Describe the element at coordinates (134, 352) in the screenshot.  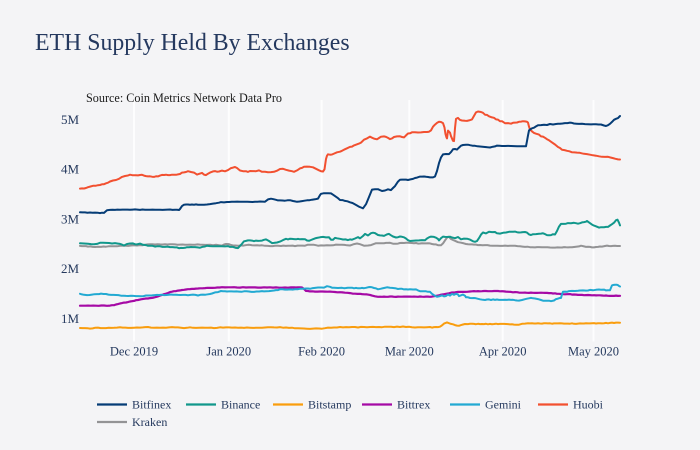
I see `svg-text: Dec 2019` at that location.